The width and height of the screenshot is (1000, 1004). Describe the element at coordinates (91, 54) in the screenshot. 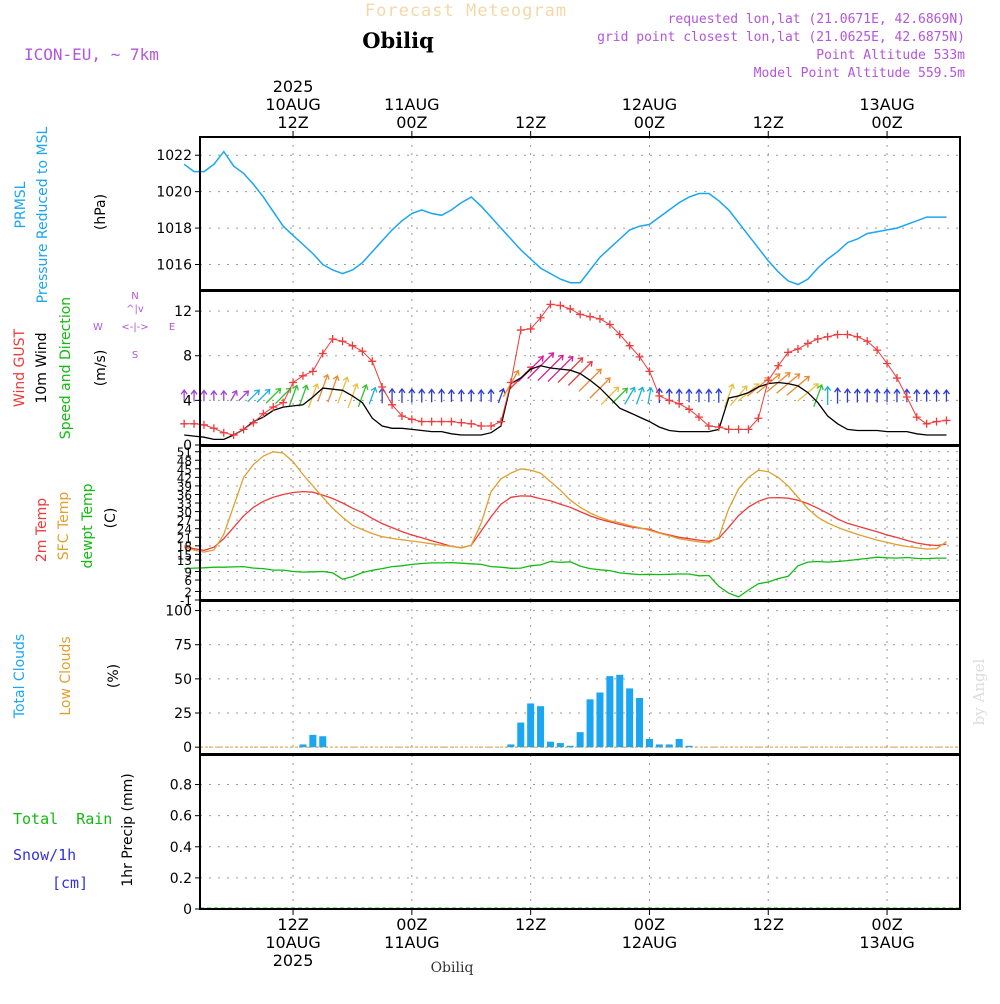

I see `model-label: ICON-EU, ~ 7km` at that location.